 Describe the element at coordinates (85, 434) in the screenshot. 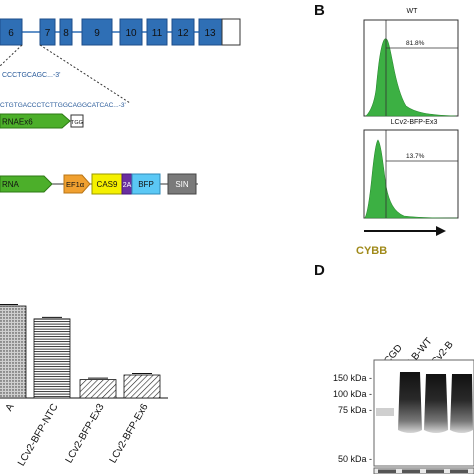

I see `bar-label-3: LCv2-BFP-Ex3` at that location.